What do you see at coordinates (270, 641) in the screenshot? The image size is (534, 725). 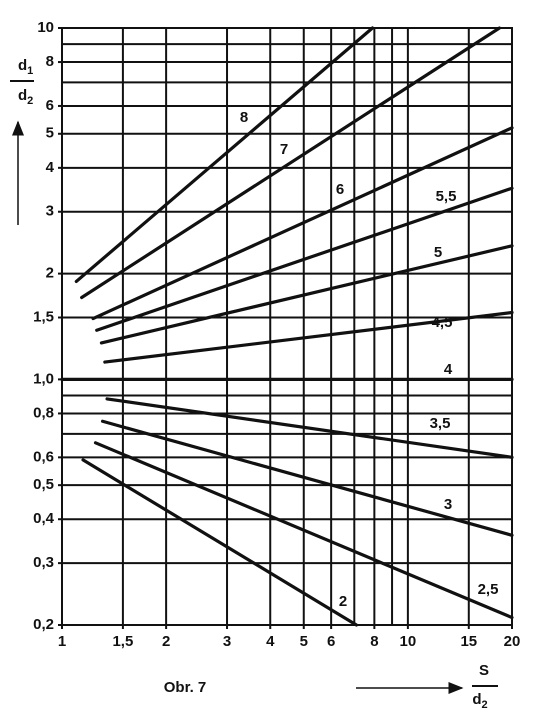 I see `x-tick-label: 4` at bounding box center [270, 641].